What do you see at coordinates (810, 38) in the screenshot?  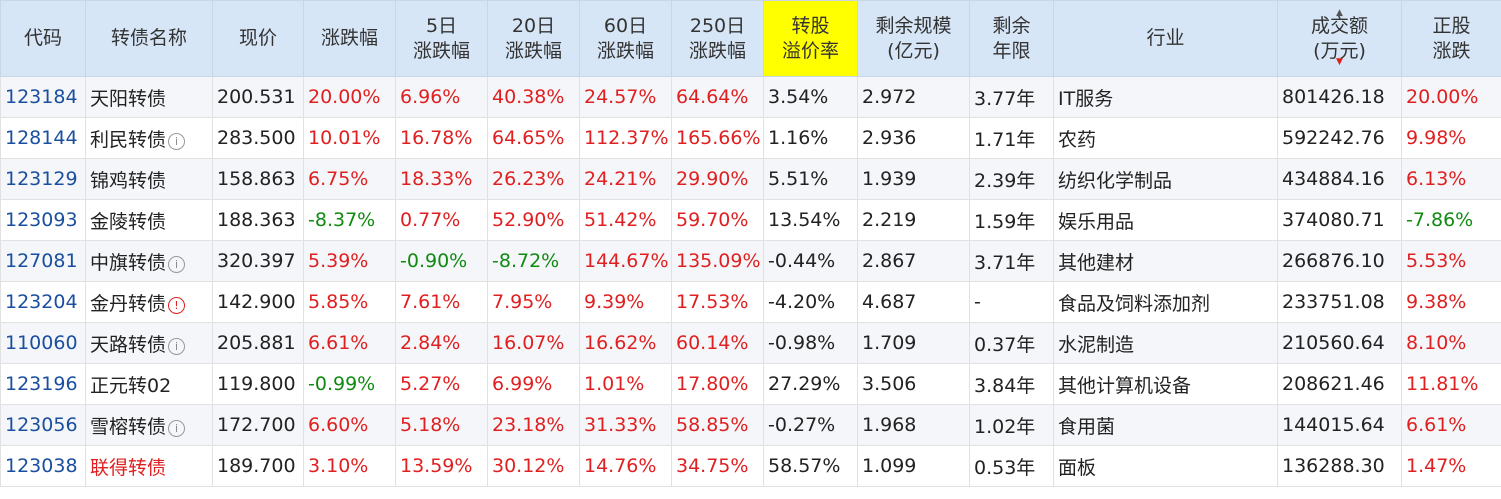 I see `column-header-premium: 转股 溢价率` at bounding box center [810, 38].